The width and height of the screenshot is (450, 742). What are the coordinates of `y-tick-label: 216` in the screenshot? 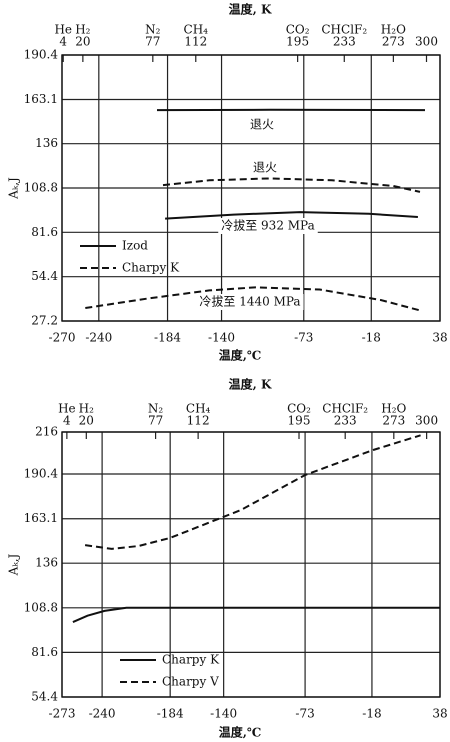 It's located at (46, 432).